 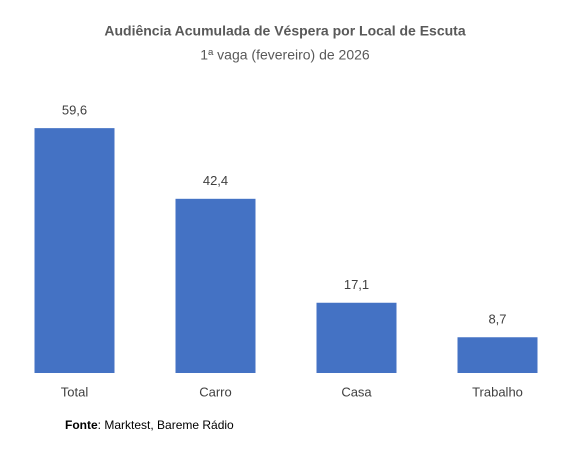 What do you see at coordinates (497, 391) in the screenshot?
I see `x-tick-label: Trabalho` at bounding box center [497, 391].